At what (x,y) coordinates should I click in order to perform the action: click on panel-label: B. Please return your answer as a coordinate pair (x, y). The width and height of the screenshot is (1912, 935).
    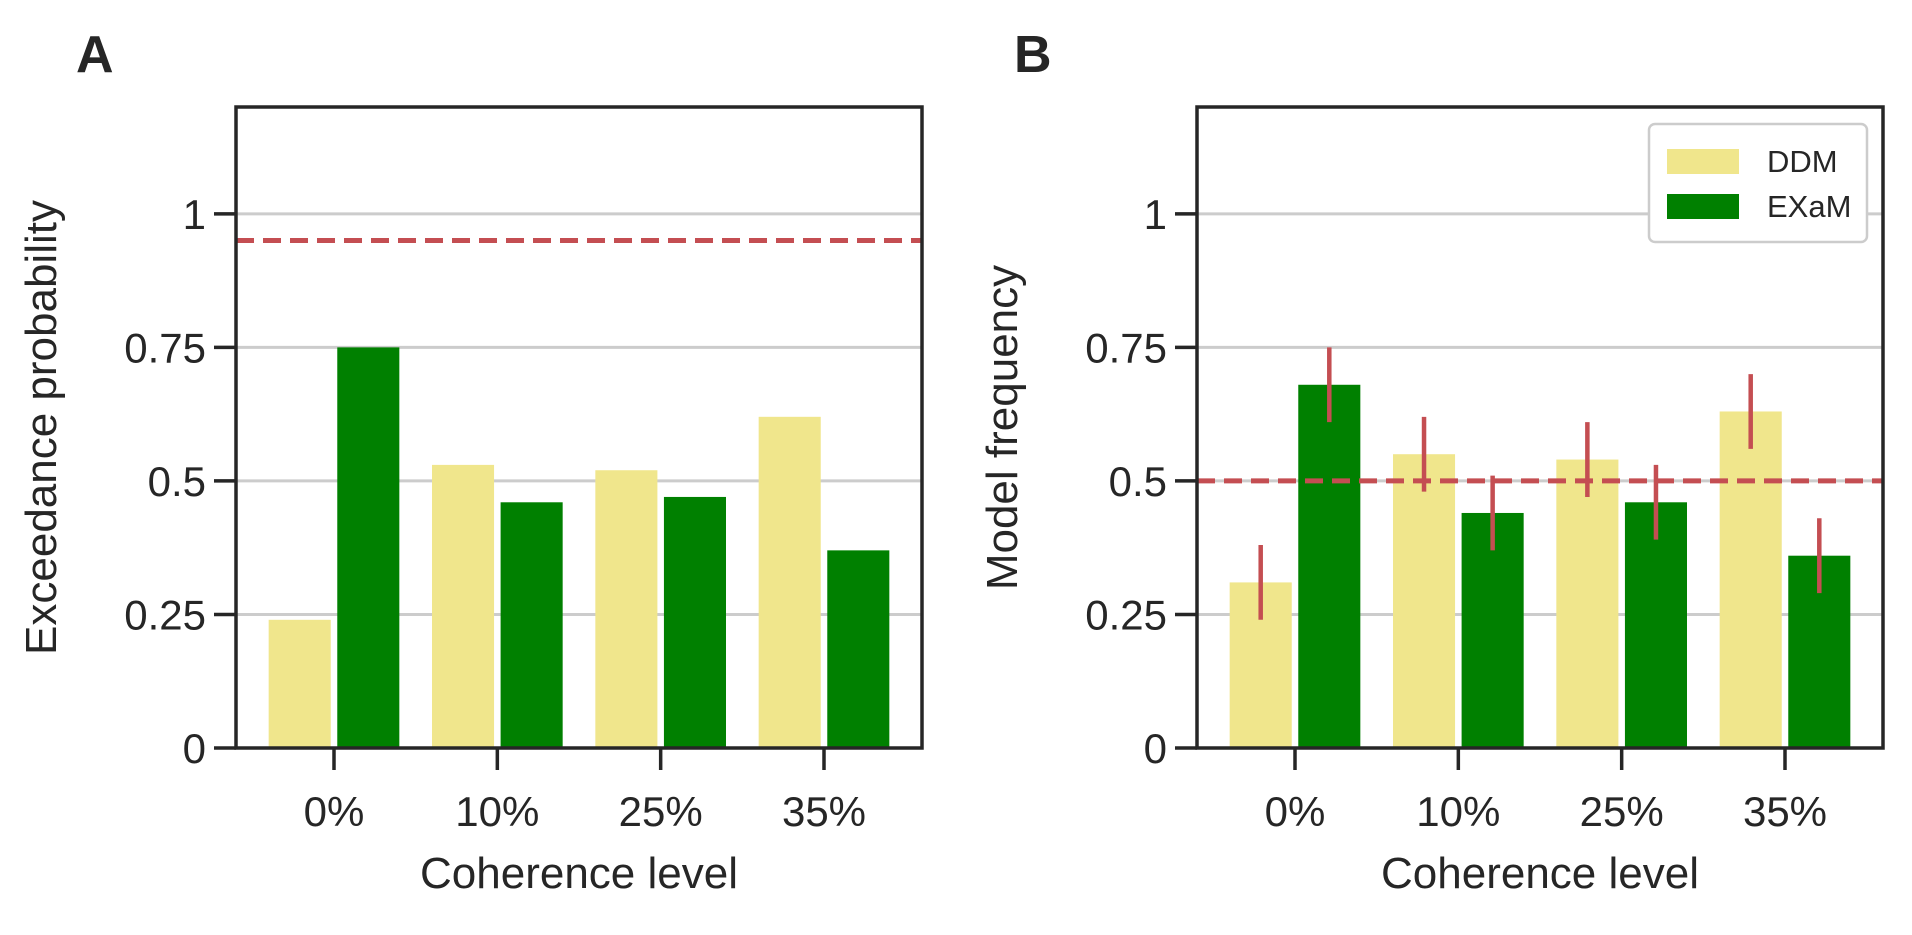
    Looking at the image, I should click on (1033, 55).